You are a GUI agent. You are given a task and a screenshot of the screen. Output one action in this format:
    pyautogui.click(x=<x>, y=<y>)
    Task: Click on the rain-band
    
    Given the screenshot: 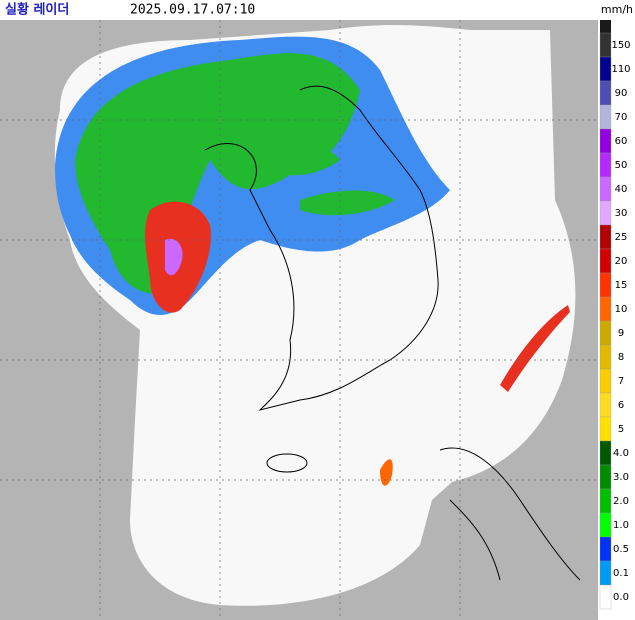 What is the action you would take?
    pyautogui.click(x=332, y=181)
    